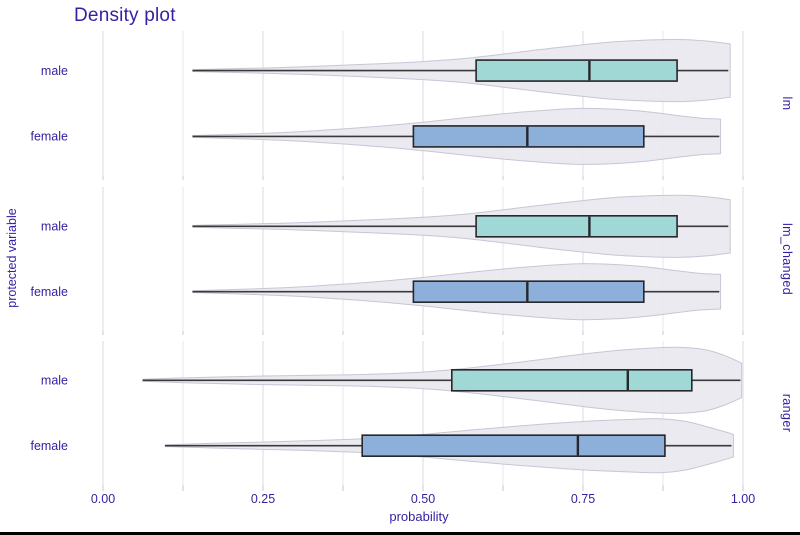  What do you see at coordinates (263, 499) in the screenshot?
I see `x-tick-label: 0.25` at bounding box center [263, 499].